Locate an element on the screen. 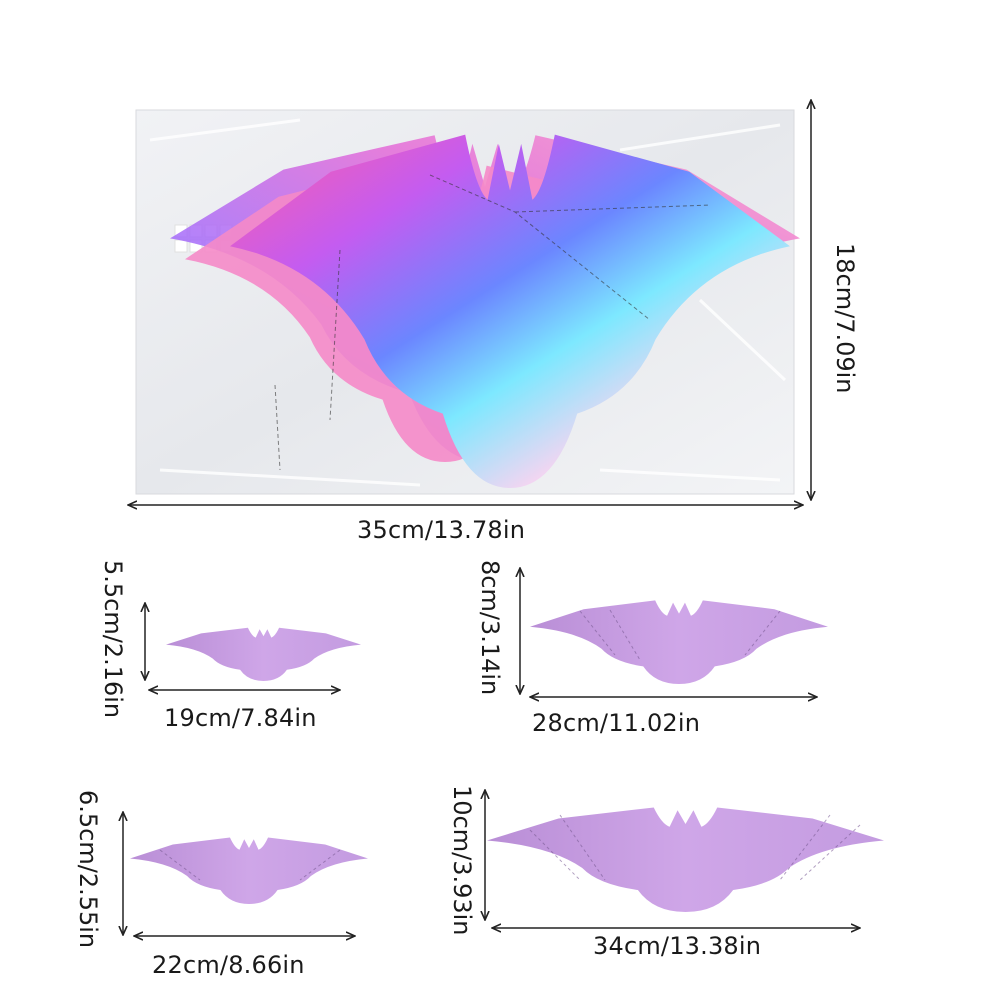 The image size is (1000, 1000). bat-large-height-label: 6.5cm/2.55in is located at coordinates (88, 869).